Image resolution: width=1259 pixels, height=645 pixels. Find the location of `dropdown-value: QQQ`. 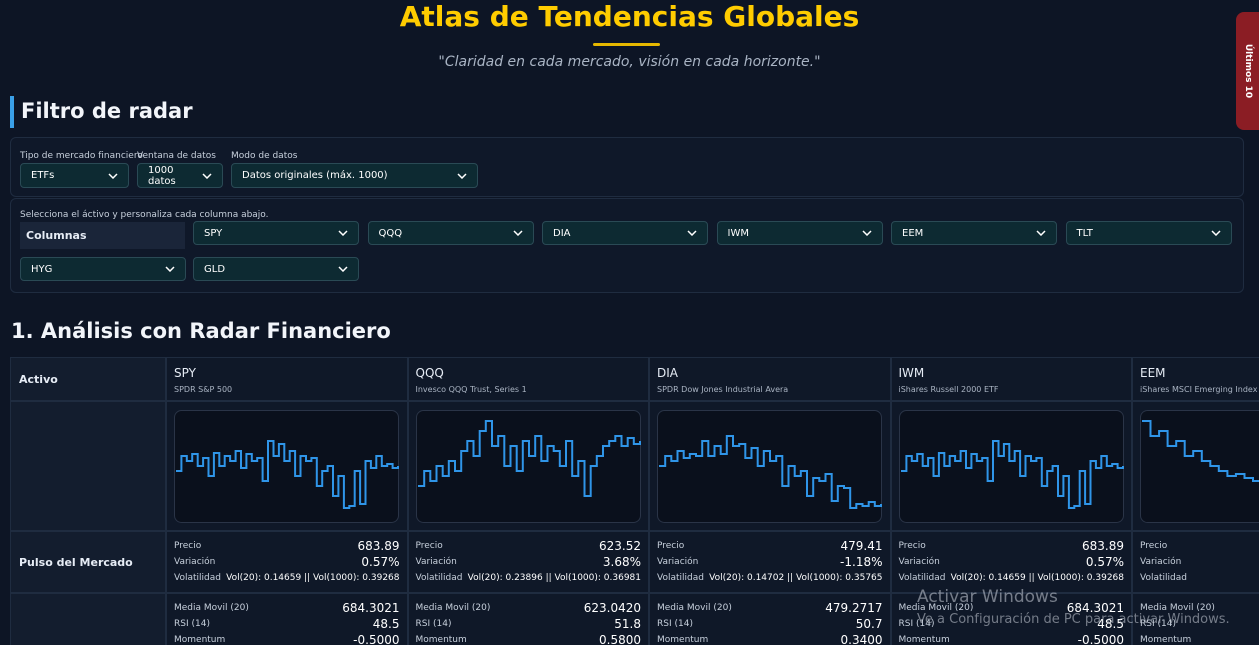

dropdown-value: QQQ is located at coordinates (390, 233).